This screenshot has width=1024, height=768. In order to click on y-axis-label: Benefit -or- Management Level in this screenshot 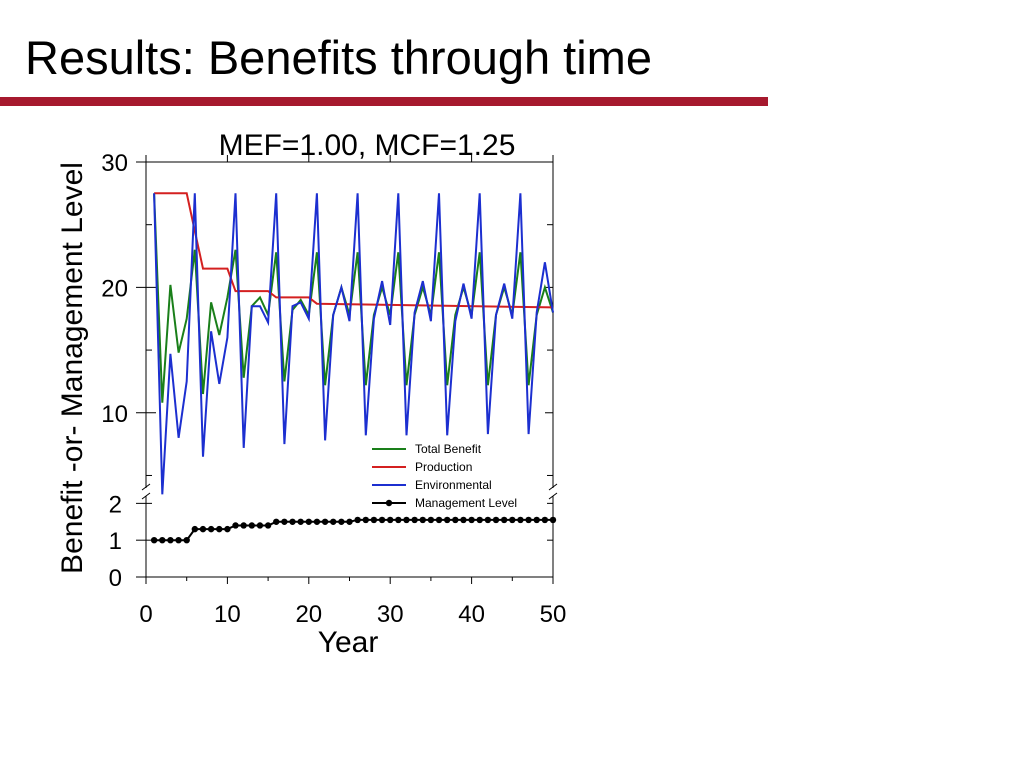, I will do `click(72, 368)`.